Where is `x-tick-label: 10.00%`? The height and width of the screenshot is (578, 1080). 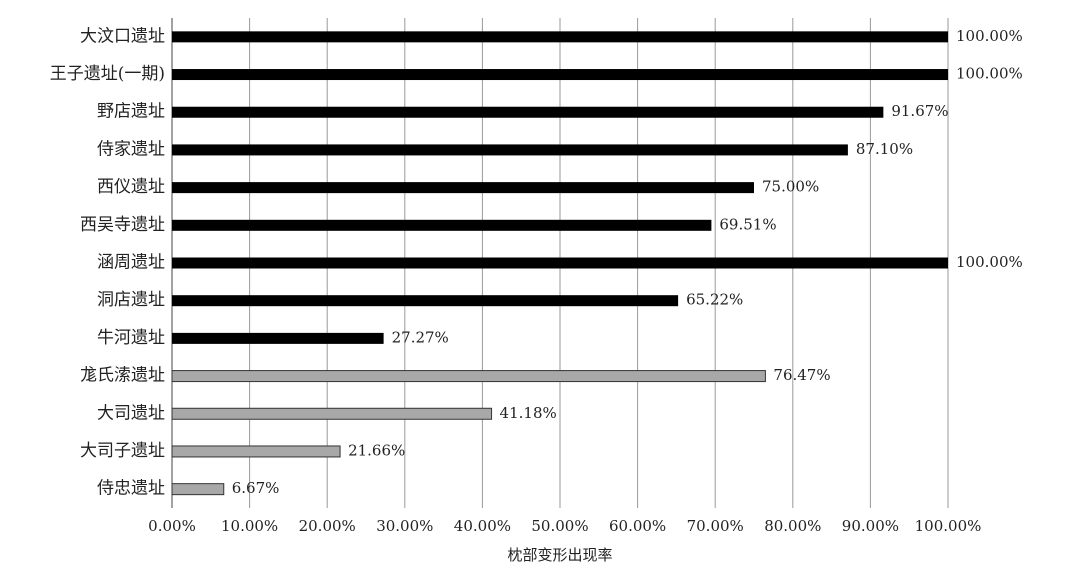 x-tick-label: 10.00% is located at coordinates (249, 526).